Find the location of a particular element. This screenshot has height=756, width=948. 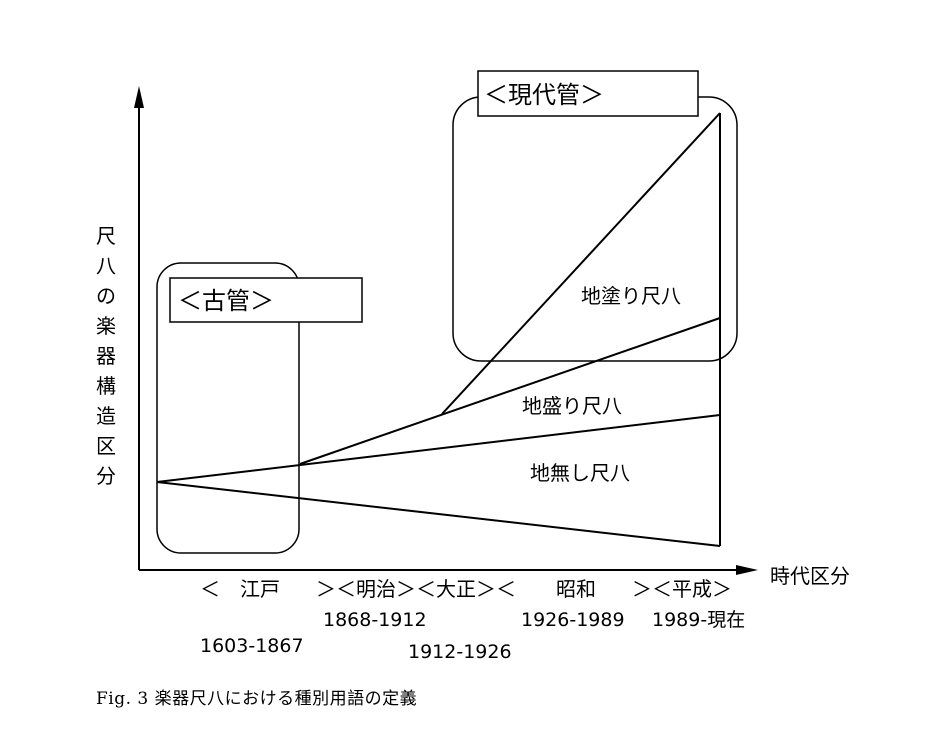

modern-pipe-label: ＜現代管＞ is located at coordinates (544, 95).